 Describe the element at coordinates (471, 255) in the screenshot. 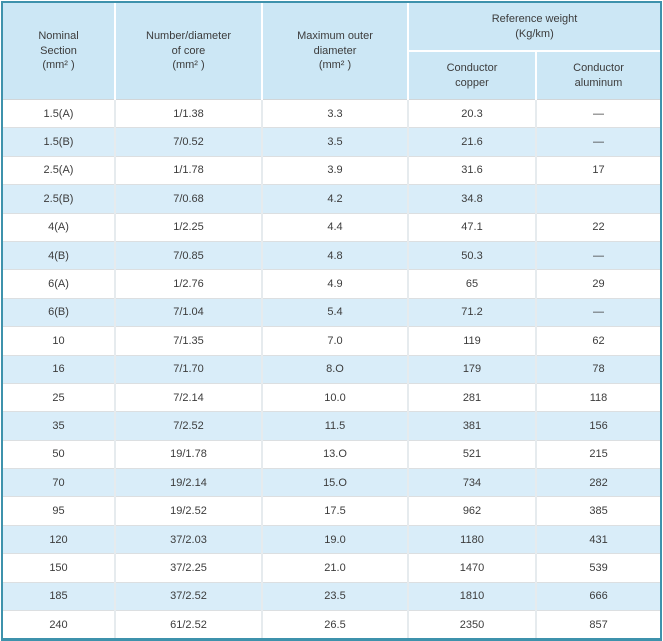

I see `cell-copper: 50.3` at that location.